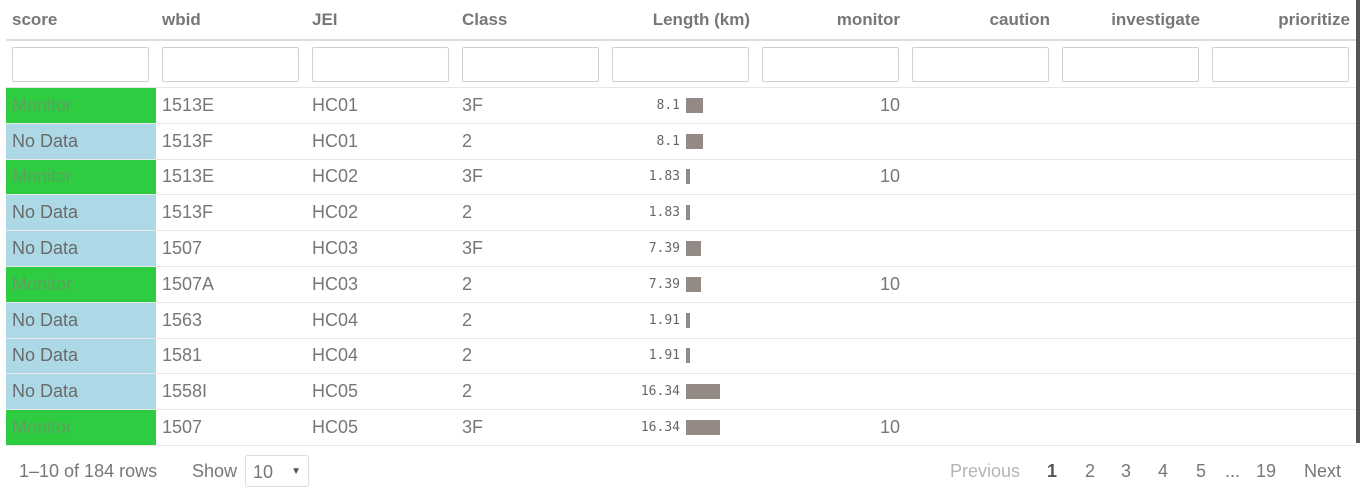  What do you see at coordinates (830, 64) in the screenshot?
I see `filter-input-monitor` at bounding box center [830, 64].